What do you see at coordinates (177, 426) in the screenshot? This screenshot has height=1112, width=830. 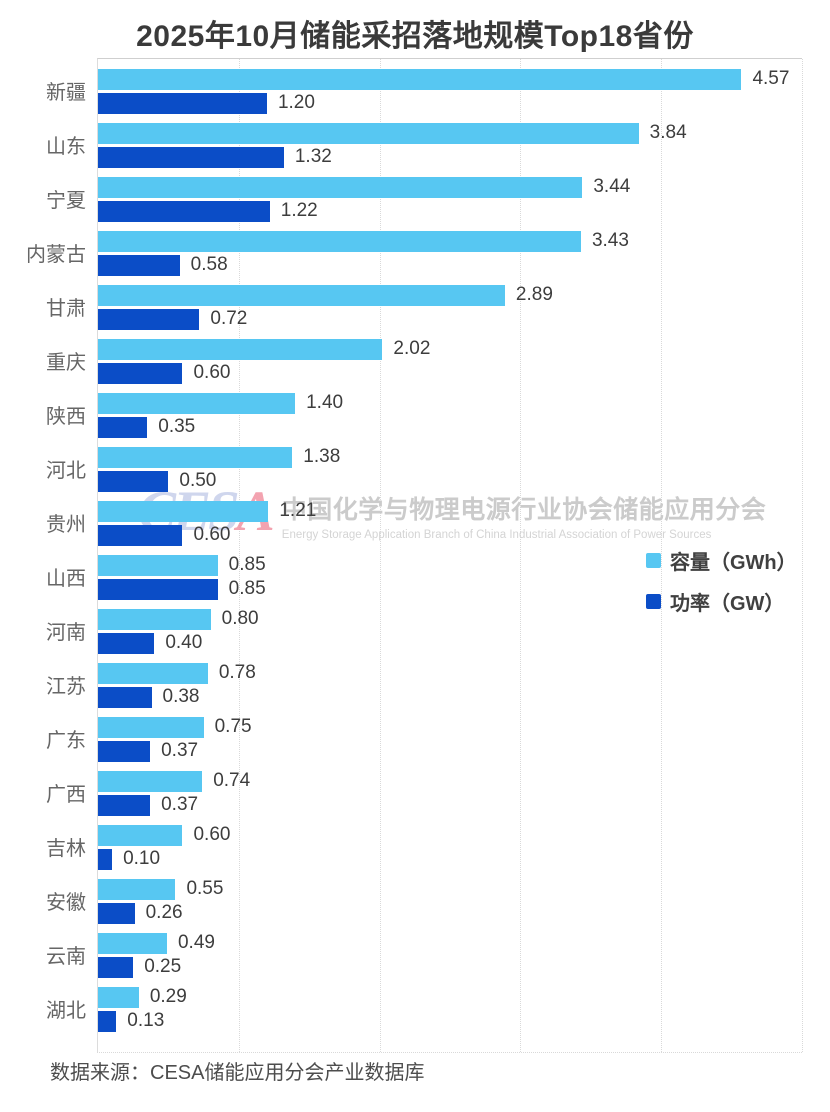 I see `value-label: 0.35` at bounding box center [177, 426].